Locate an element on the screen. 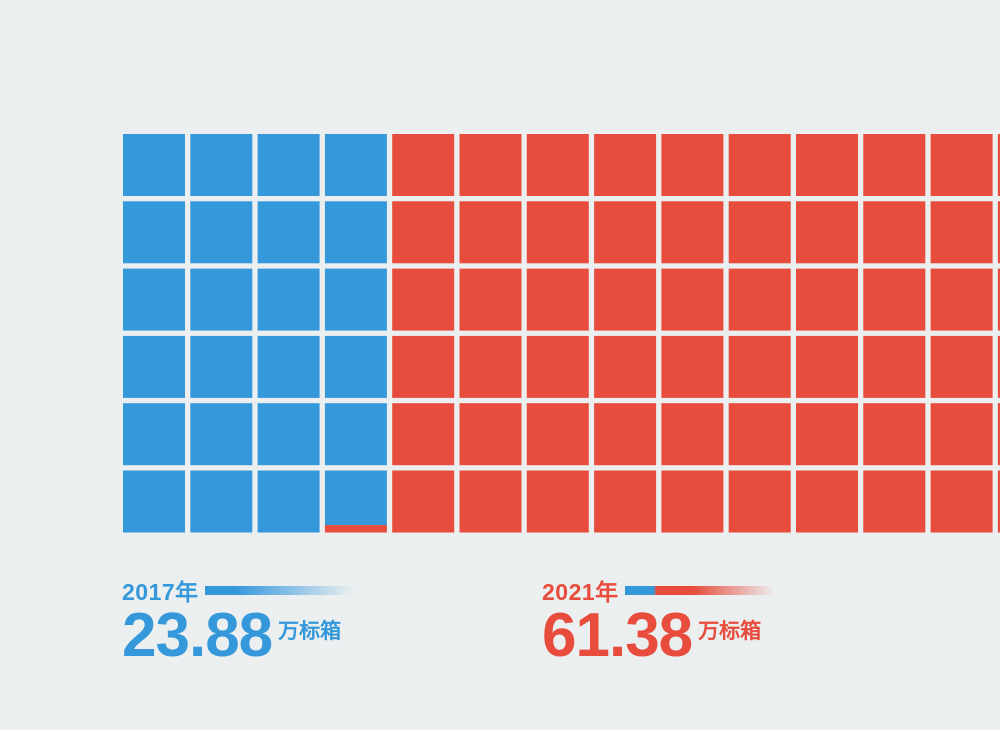 The image size is (1000, 730). legend-2021-unit: 万标箱 is located at coordinates (730, 631).